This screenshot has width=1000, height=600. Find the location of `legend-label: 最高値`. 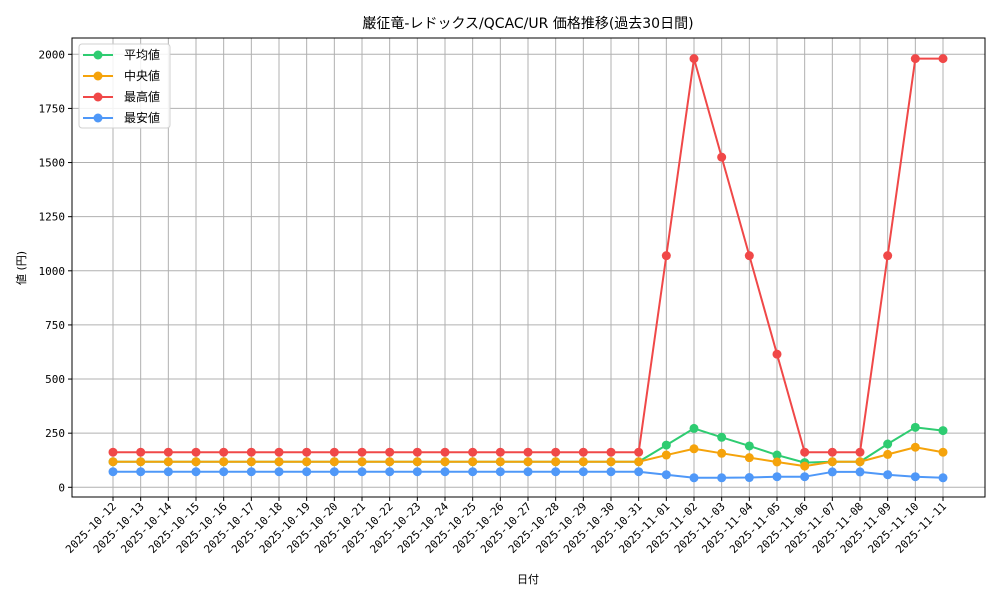

legend-label: 最高値 is located at coordinates (142, 96).